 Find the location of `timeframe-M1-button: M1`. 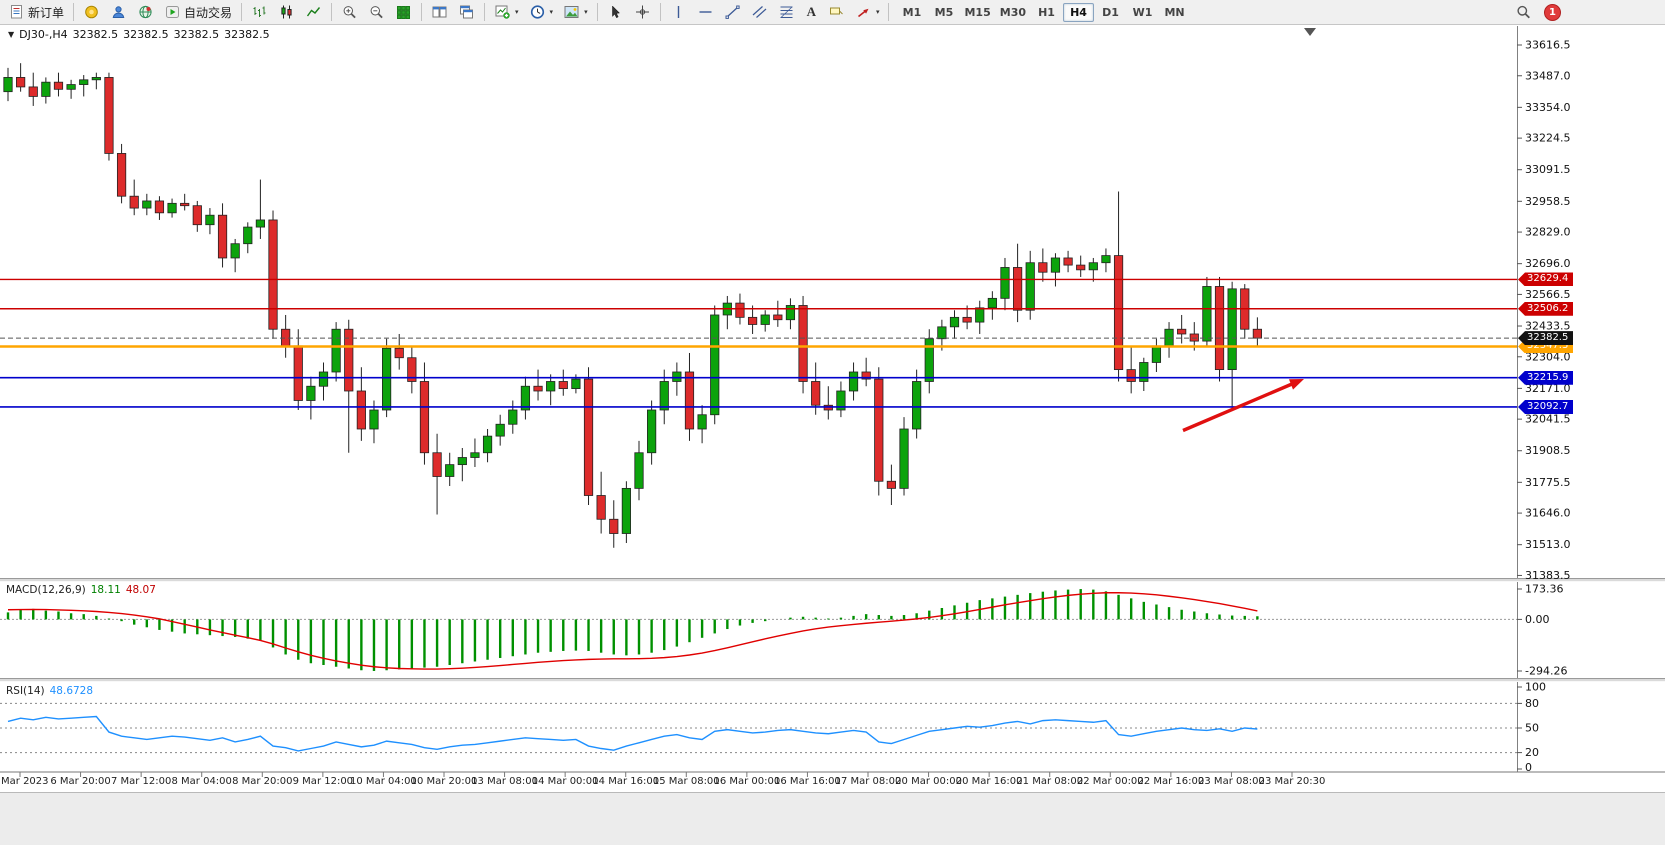

timeframe-M1-button: M1 is located at coordinates (912, 12).